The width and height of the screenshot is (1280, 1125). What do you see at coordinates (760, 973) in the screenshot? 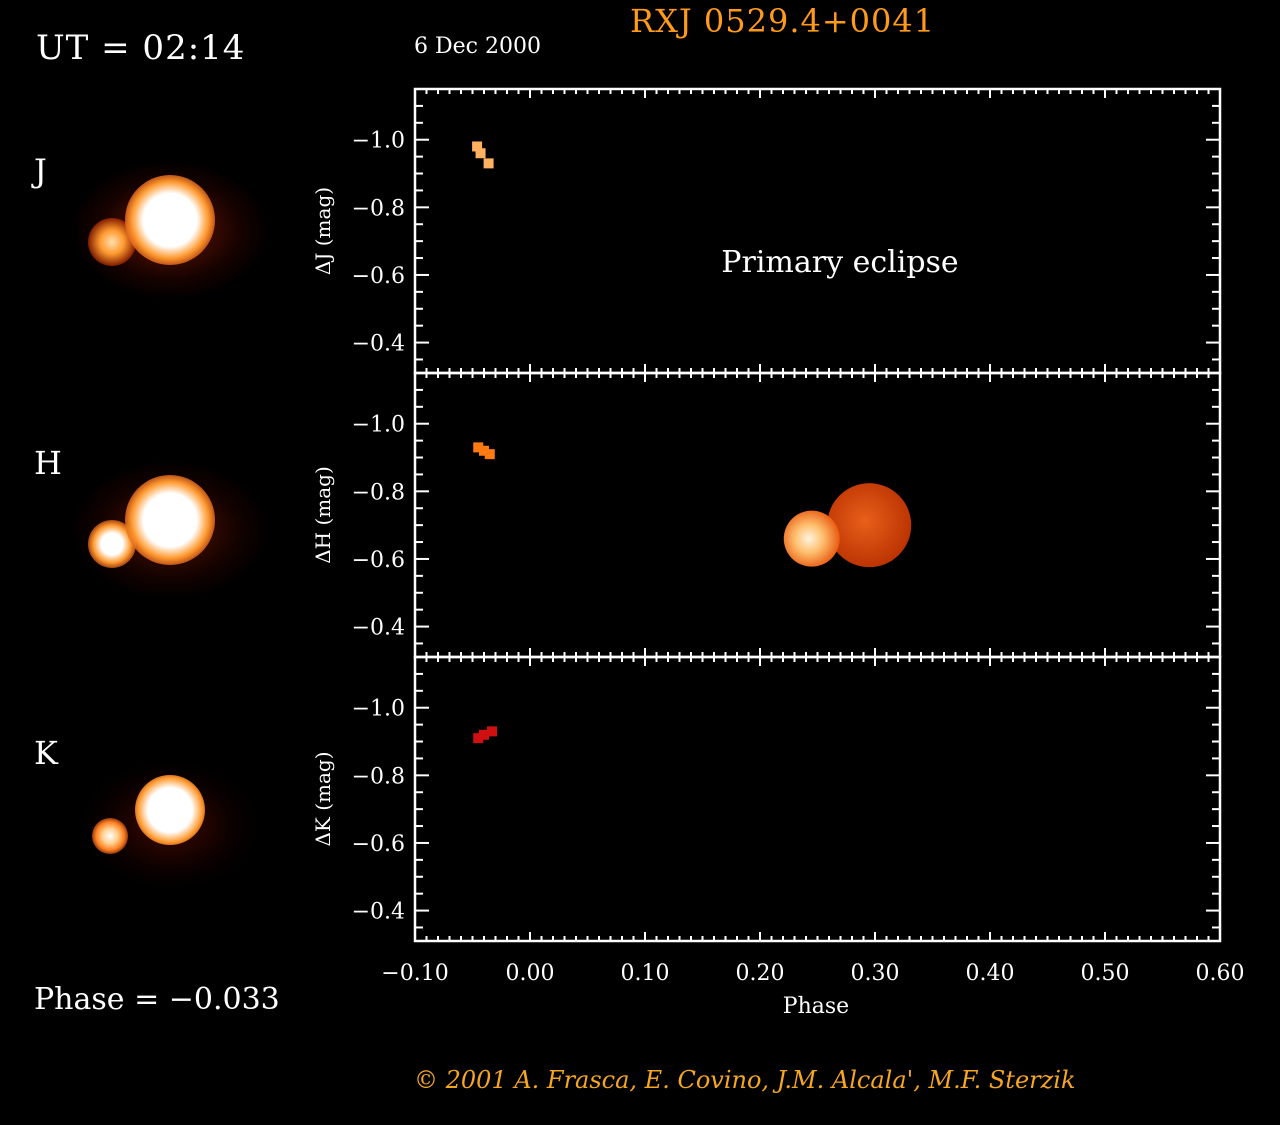
I see `x-tick-label: 0.20` at bounding box center [760, 973].